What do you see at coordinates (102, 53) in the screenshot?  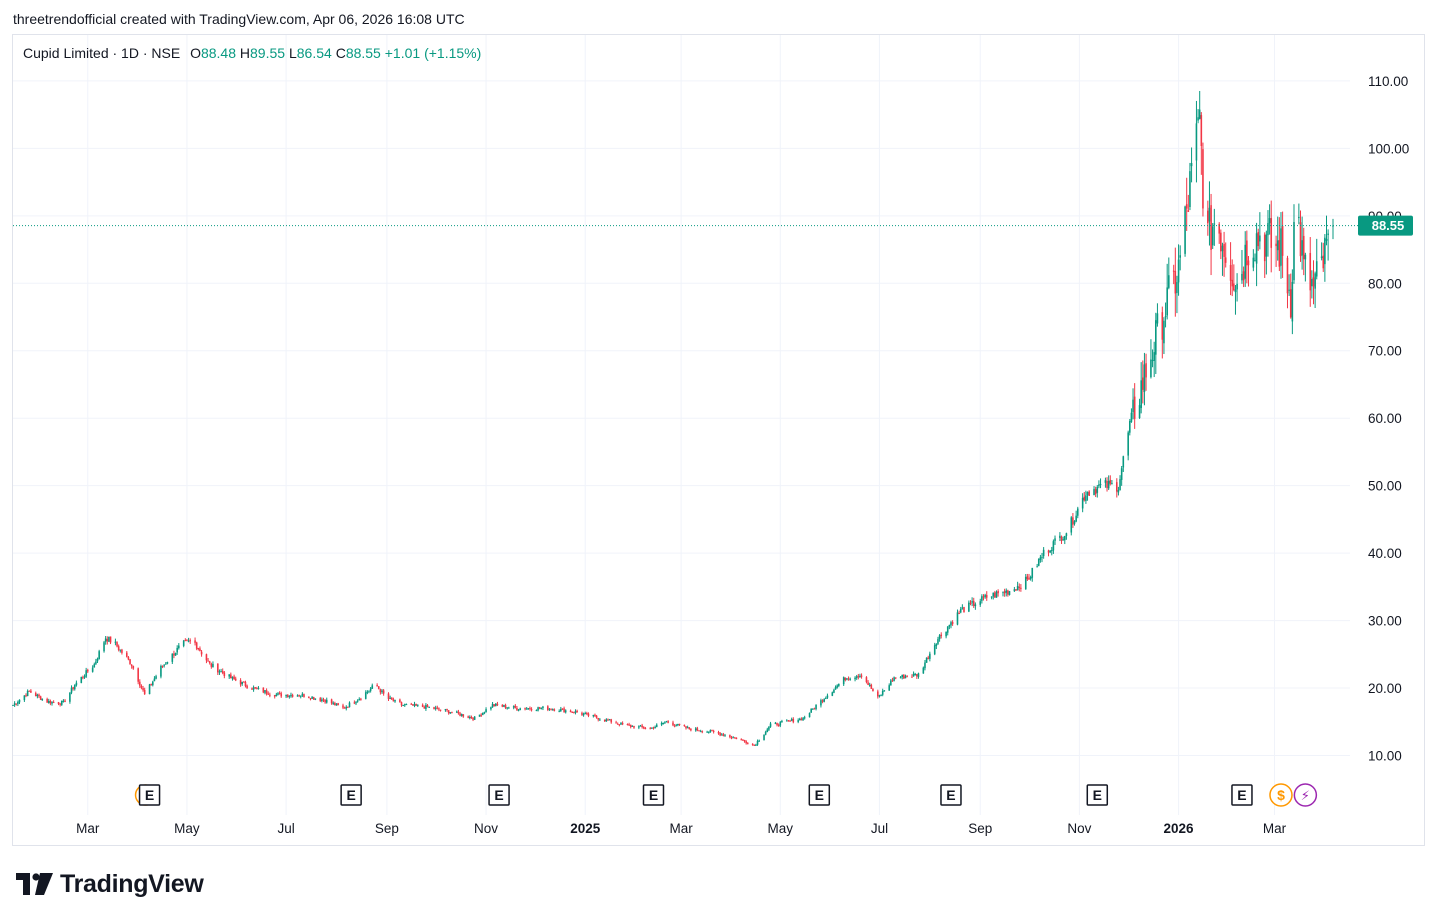 I see `symbol-name: Cupid Limited · 1D · NSE` at bounding box center [102, 53].